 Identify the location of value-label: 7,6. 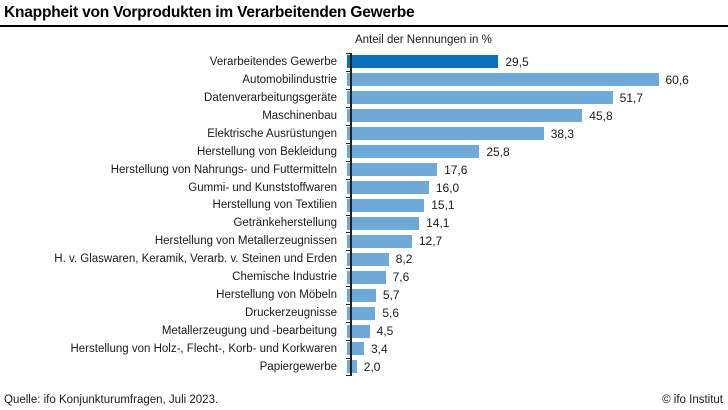
(401, 277).